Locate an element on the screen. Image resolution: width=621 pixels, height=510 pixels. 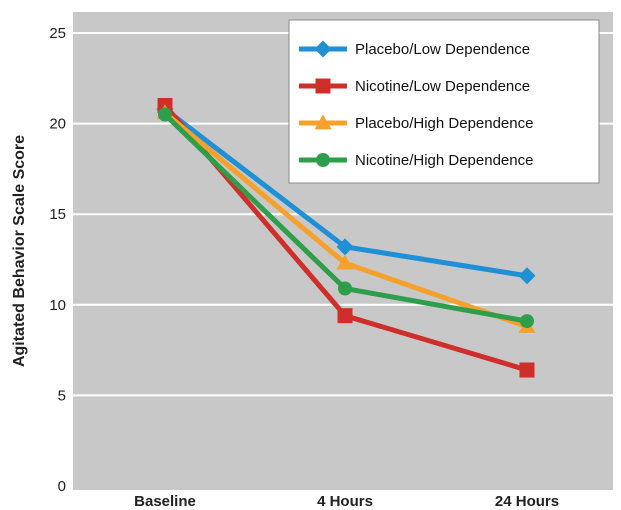
legend-item: Nicotine/High Dependence is located at coordinates (416, 160).